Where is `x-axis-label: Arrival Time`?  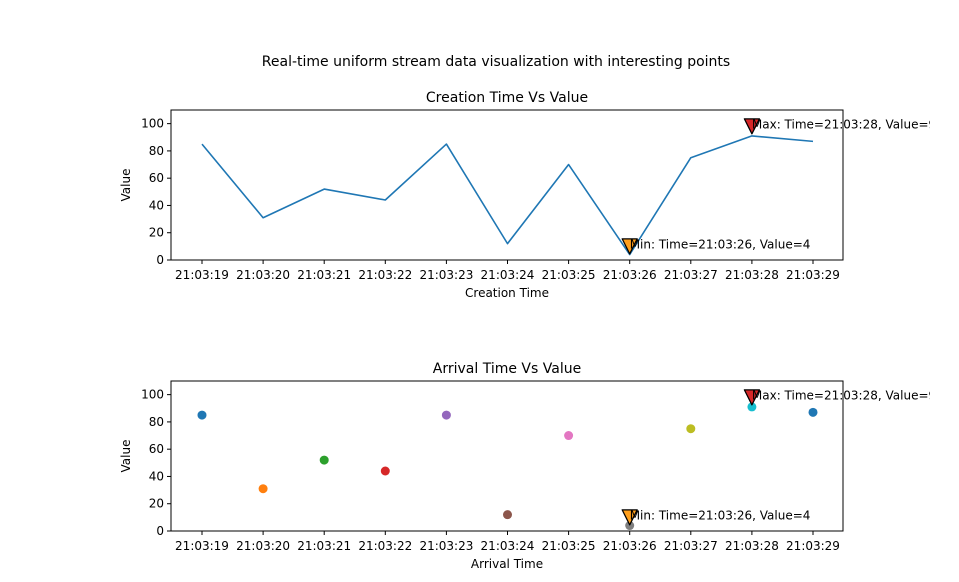 x-axis-label: Arrival Time is located at coordinates (507, 564).